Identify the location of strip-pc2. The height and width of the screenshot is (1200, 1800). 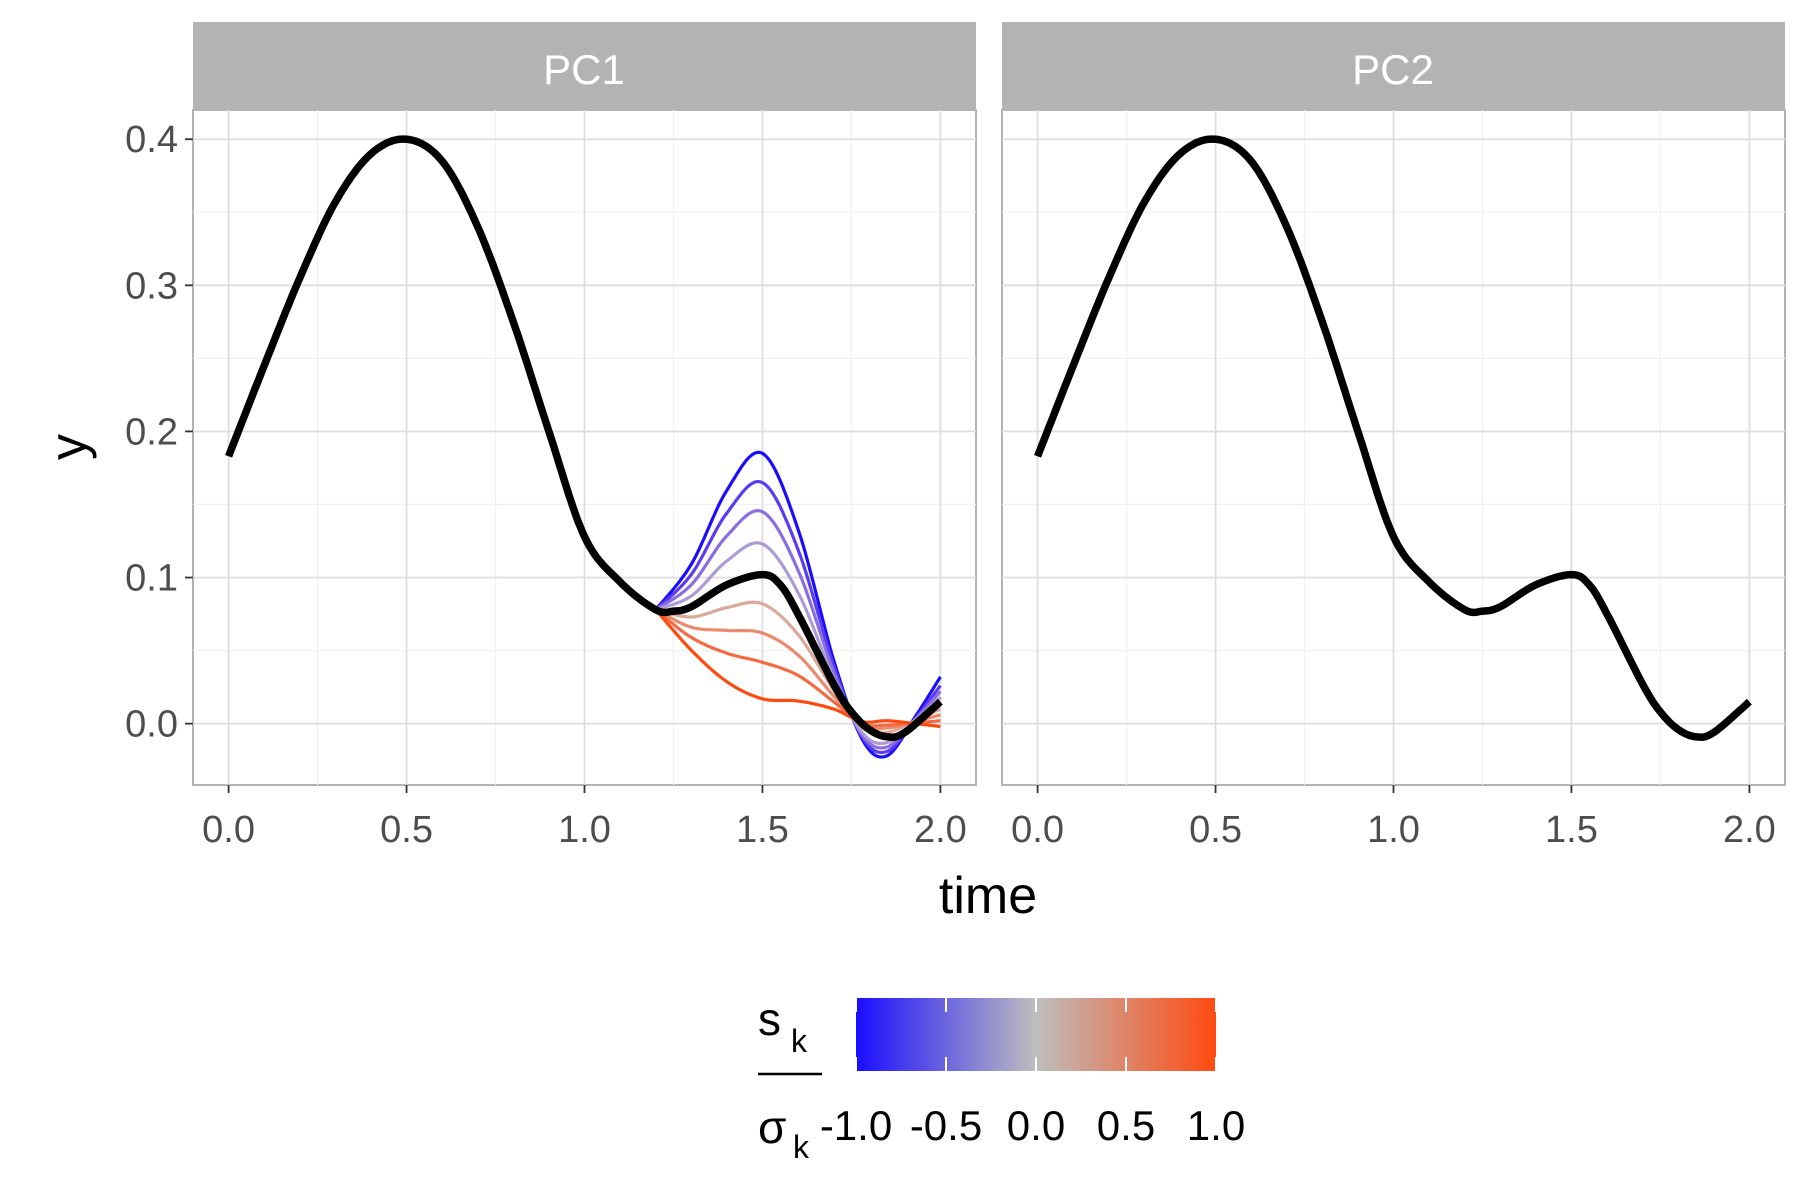
(1393, 66).